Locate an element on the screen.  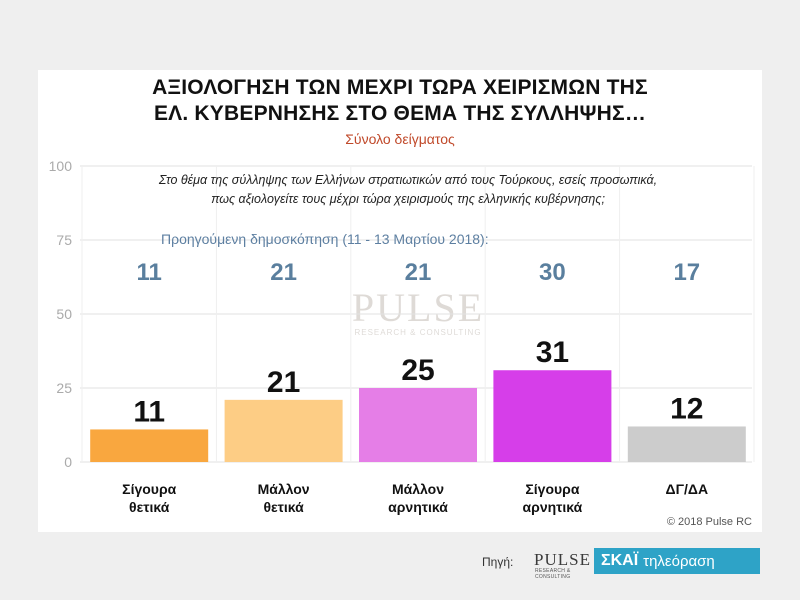
previous-value-label: 17 is located at coordinates (686, 272).